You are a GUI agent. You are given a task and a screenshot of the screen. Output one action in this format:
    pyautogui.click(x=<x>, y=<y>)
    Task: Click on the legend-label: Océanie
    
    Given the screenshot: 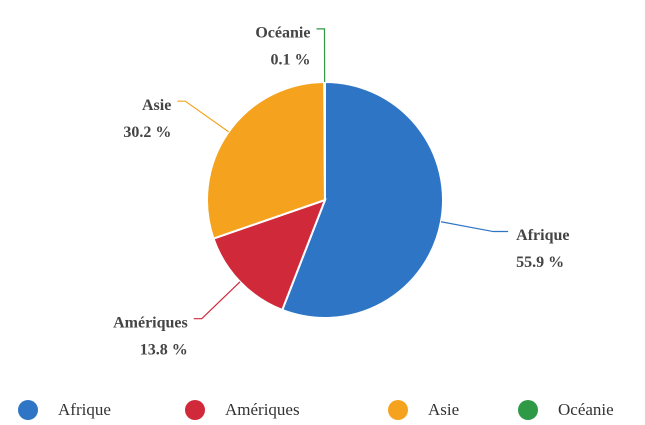 What is the action you would take?
    pyautogui.click(x=586, y=409)
    